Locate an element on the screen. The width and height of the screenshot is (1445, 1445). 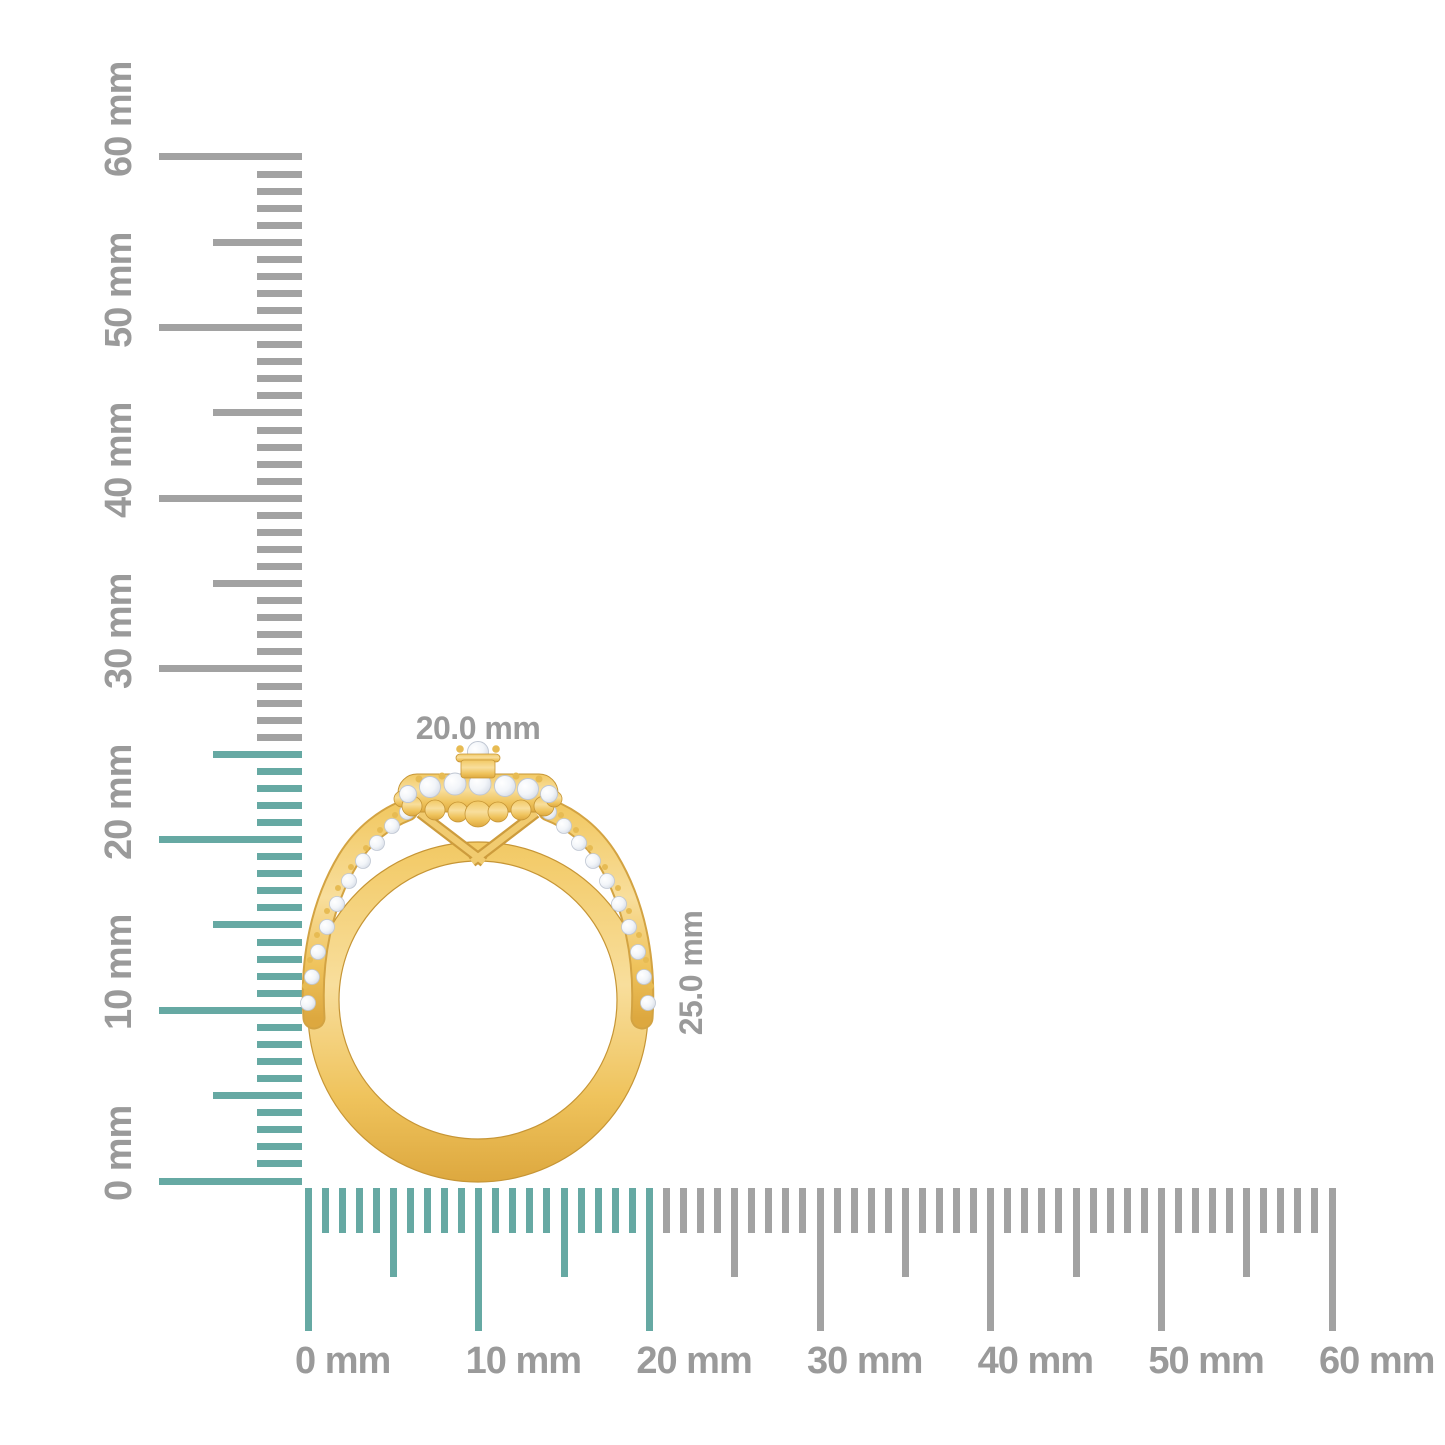
ring-shoulders is located at coordinates (478, 914).